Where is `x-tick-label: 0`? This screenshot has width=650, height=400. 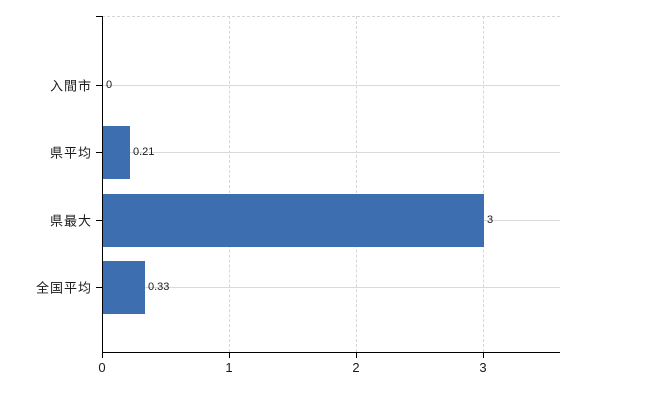 x-tick-label: 0 is located at coordinates (102, 367).